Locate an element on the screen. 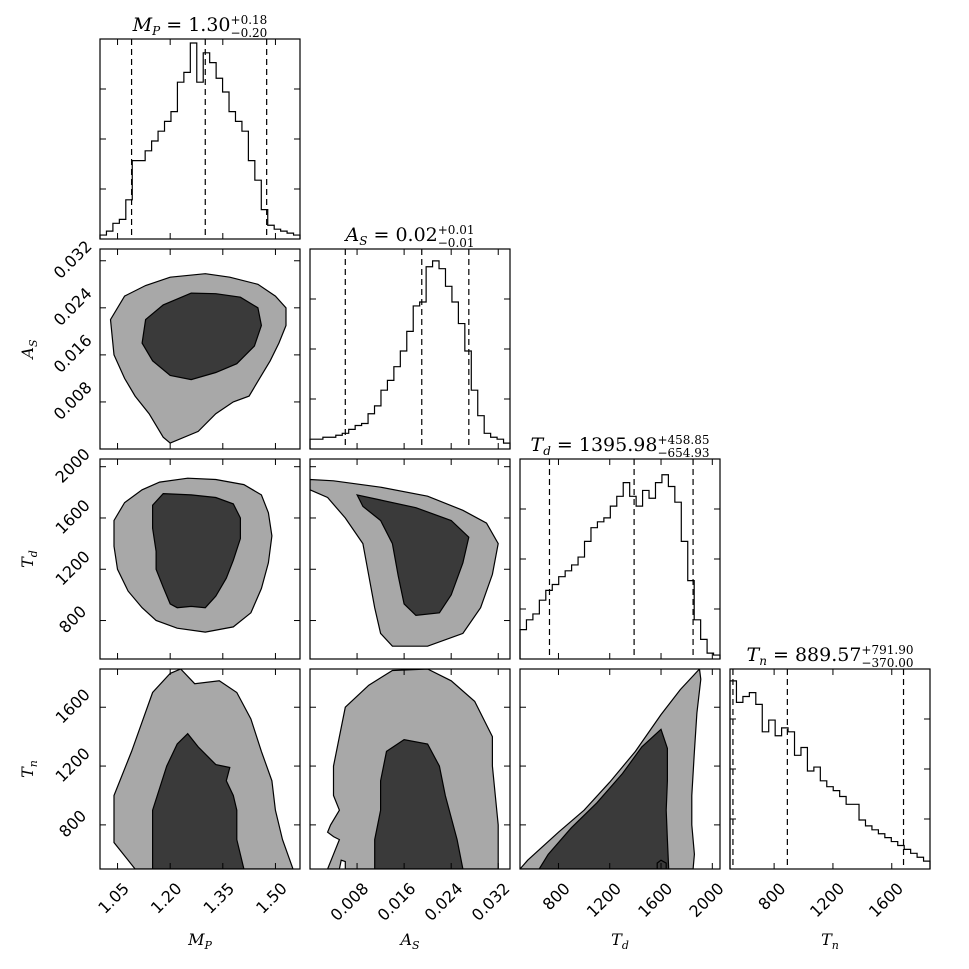 The image size is (969, 969). x-tick-label: 1.35 is located at coordinates (218, 898).